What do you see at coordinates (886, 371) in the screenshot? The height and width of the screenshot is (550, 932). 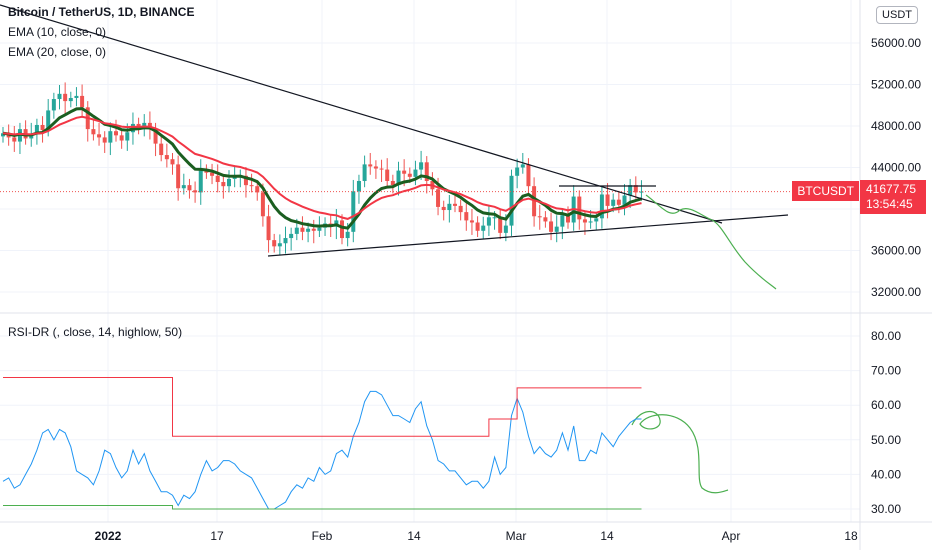 I see `rsi-tick-label: 70.00` at bounding box center [886, 371].